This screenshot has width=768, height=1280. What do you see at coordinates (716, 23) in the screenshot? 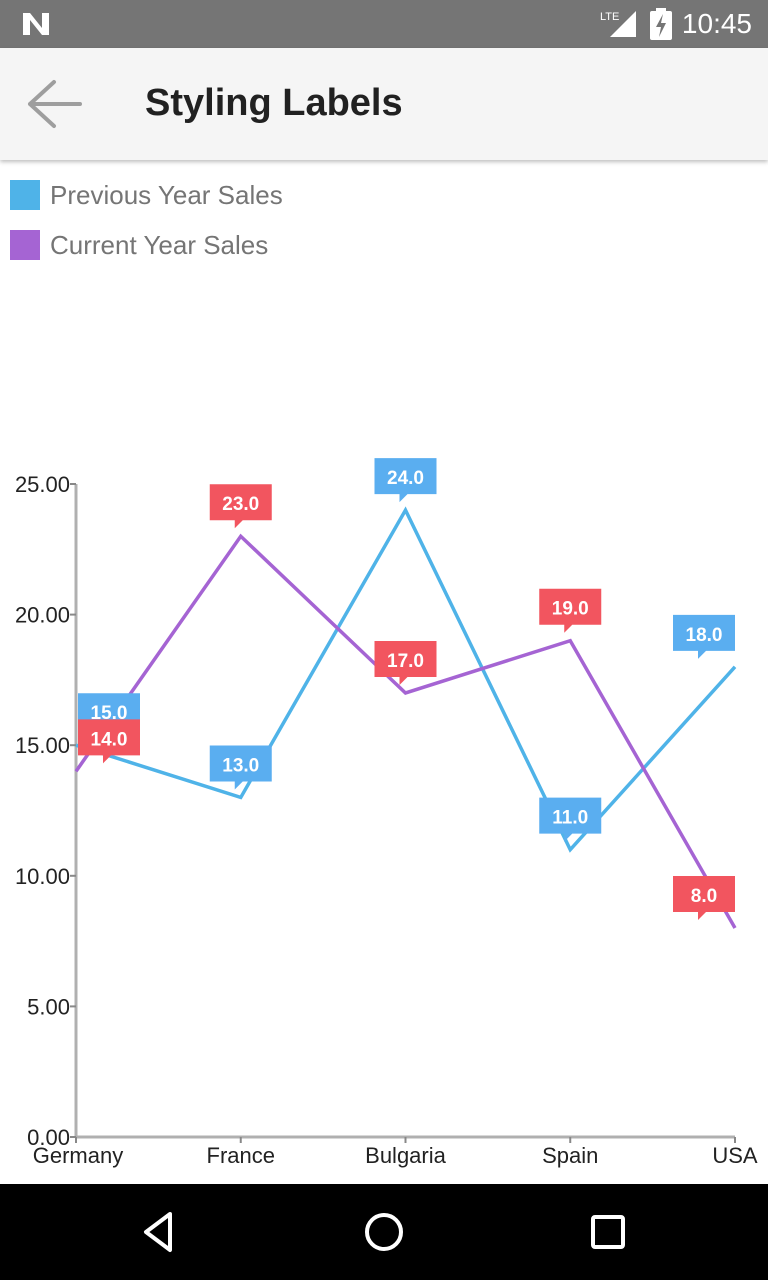
I see `status-time: 10:45` at bounding box center [716, 23].